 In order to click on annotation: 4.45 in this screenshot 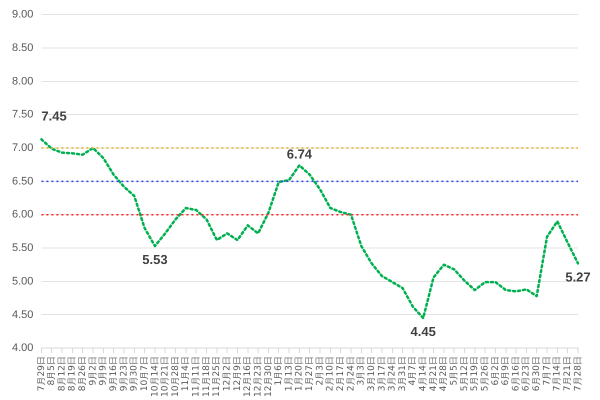, I will do `click(423, 332)`.